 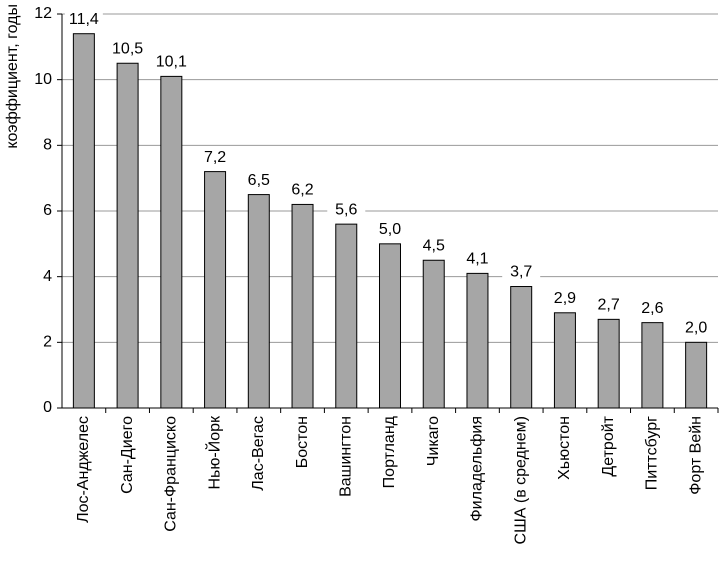 I want to click on x-tick-label: Нью-Йорк, so click(x=213, y=452).